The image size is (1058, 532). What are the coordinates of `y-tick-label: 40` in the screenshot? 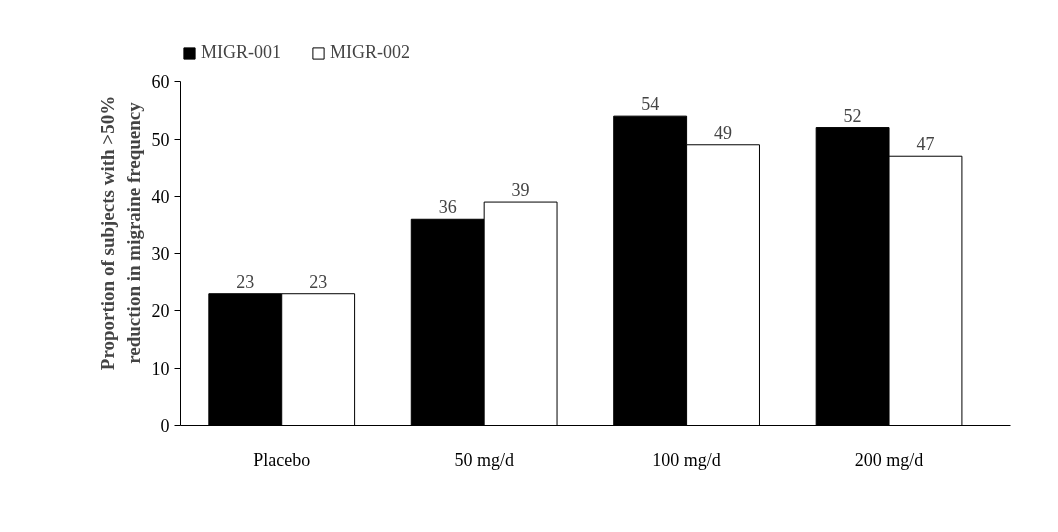 It's located at (160, 196).